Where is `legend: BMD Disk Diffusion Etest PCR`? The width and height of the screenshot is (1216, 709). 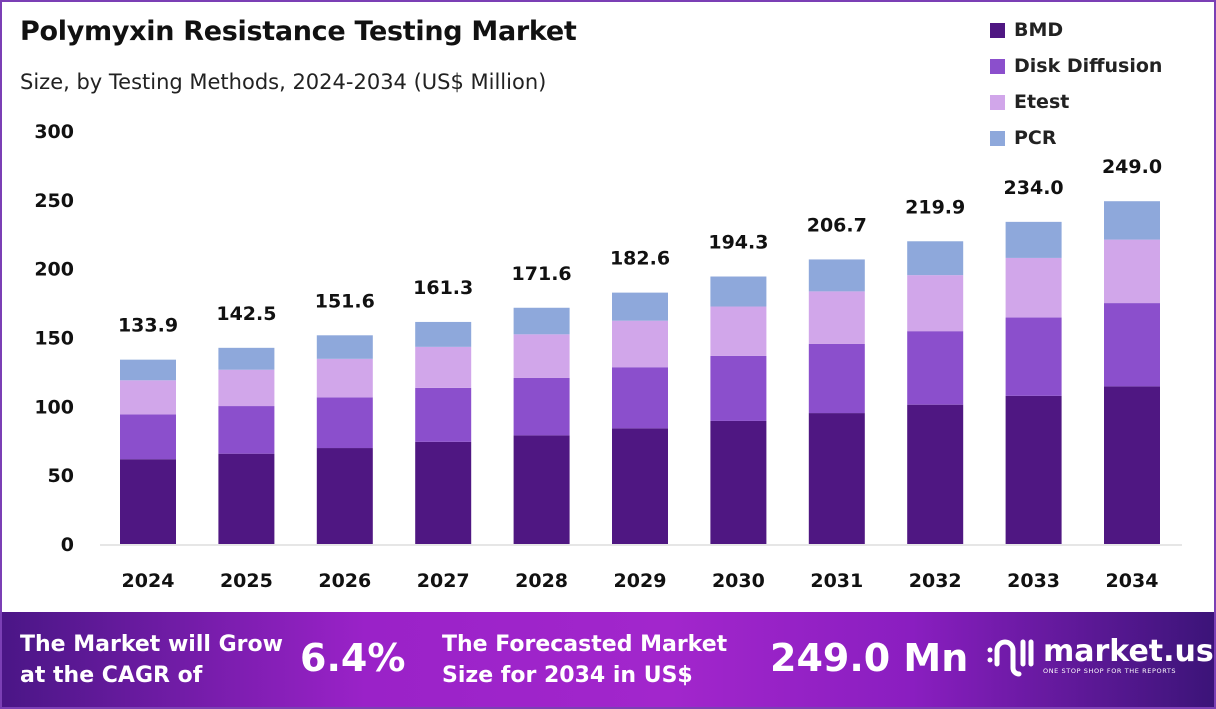 legend: BMD Disk Diffusion Etest PCR is located at coordinates (1076, 84).